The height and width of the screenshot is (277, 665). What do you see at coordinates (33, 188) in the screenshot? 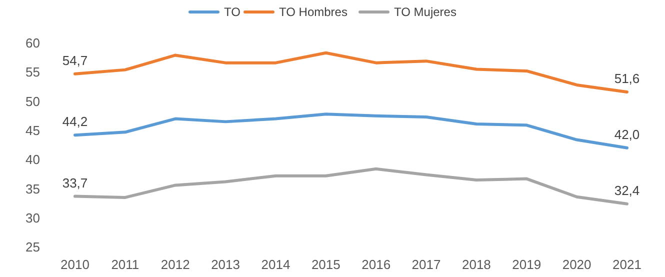
I see `y-tick-label: 35` at bounding box center [33, 188].